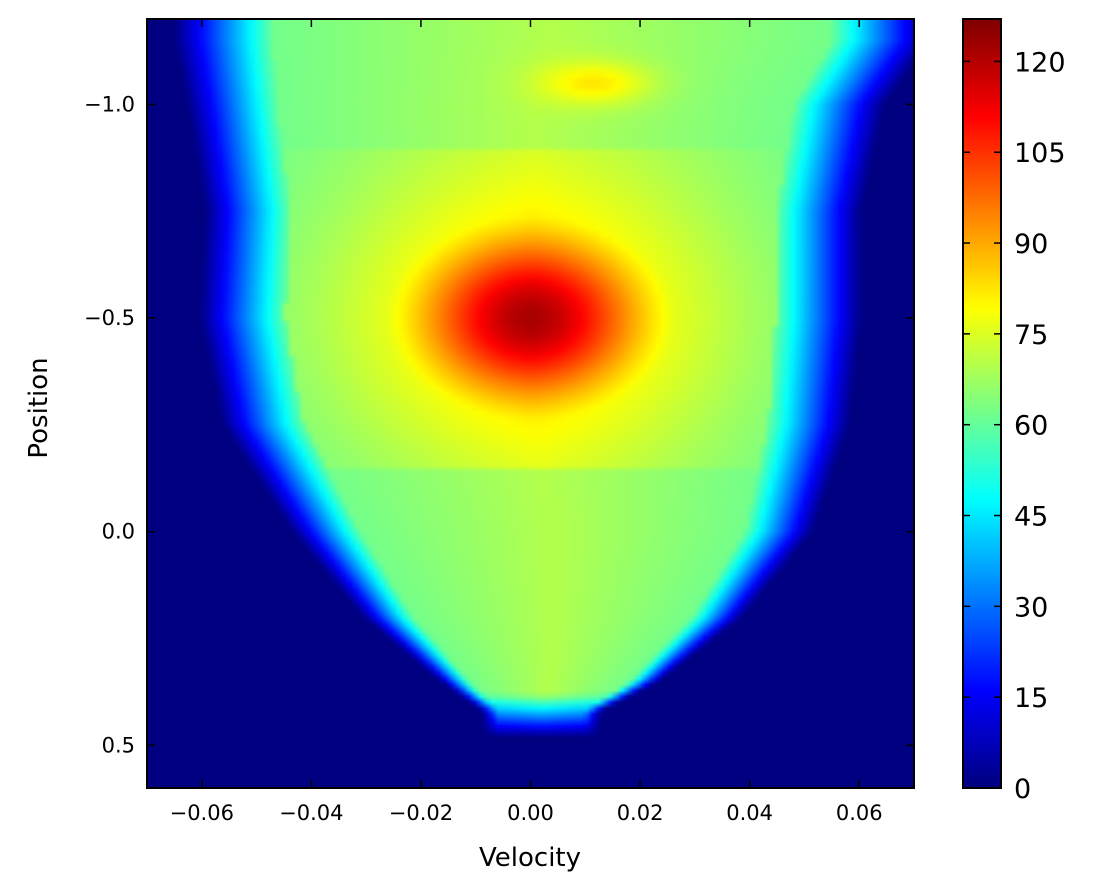 The width and height of the screenshot is (1096, 894). What do you see at coordinates (1040, 153) in the screenshot?
I see `colorbar-tick-label: 105` at bounding box center [1040, 153].